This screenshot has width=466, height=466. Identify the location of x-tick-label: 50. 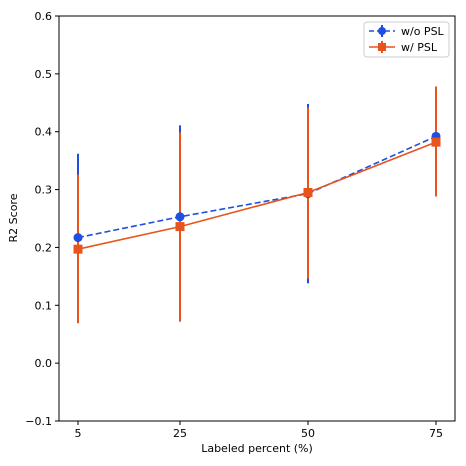
(308, 433).